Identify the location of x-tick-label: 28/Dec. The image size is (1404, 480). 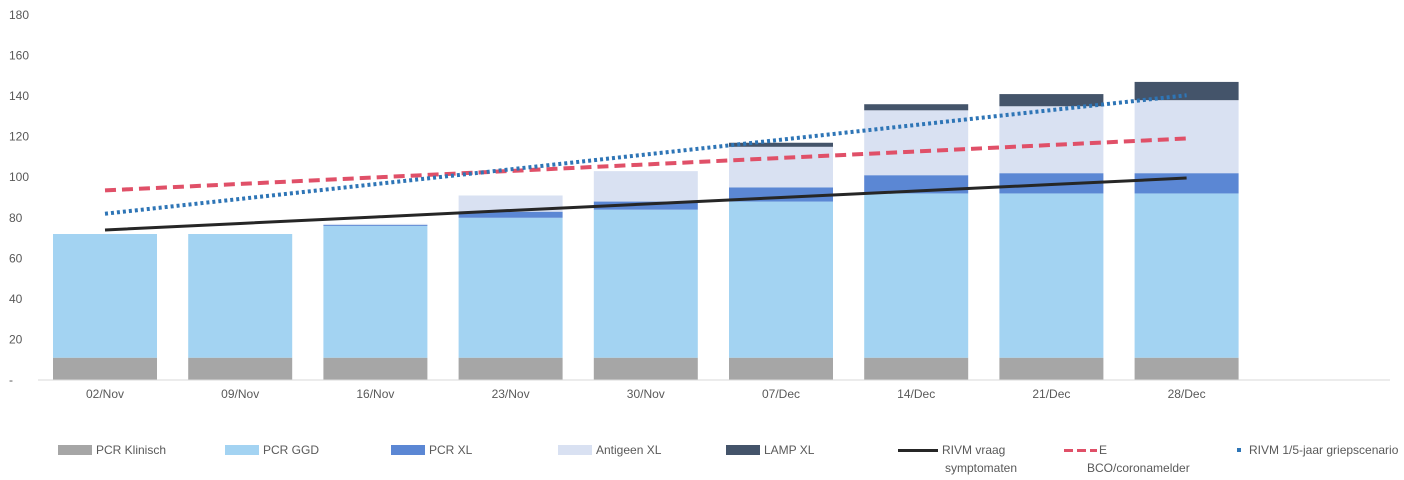
(1187, 394).